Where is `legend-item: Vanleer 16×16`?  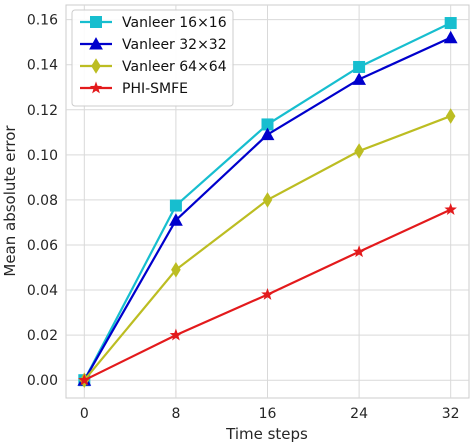
legend-item: Vanleer 16×16 is located at coordinates (153, 23).